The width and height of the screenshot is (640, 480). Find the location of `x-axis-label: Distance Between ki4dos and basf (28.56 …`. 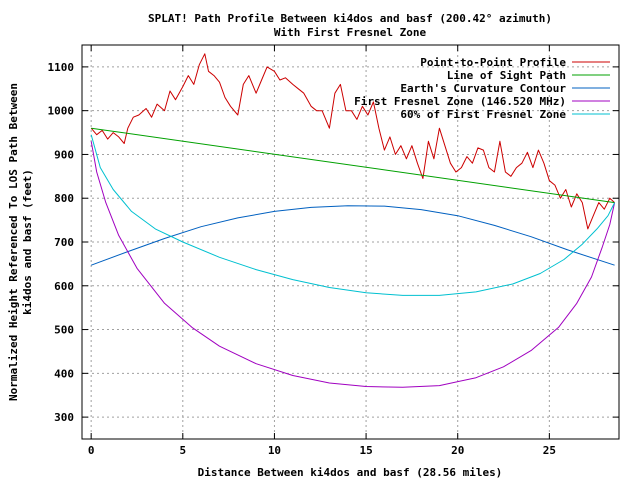

x-axis-label: Distance Between ki4dos and basf (28.56 … is located at coordinates (350, 472).